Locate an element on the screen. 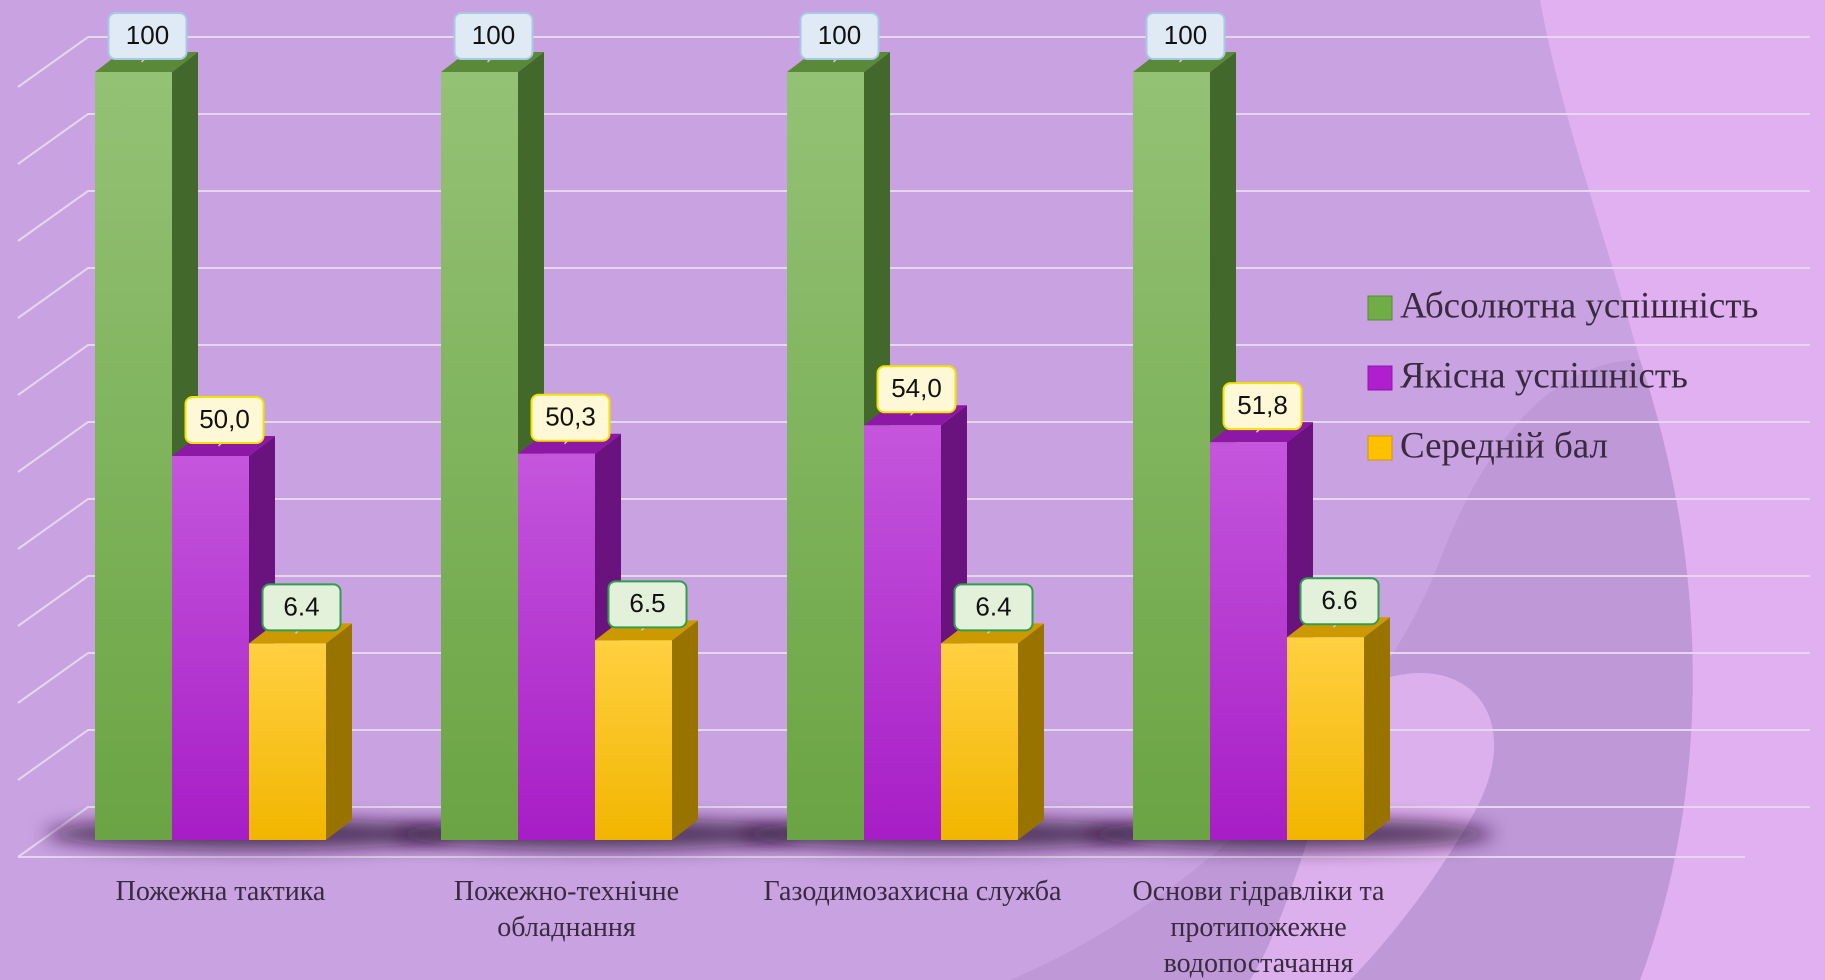 The width and height of the screenshot is (1825, 980). data-label: 6.6 is located at coordinates (1339, 600).